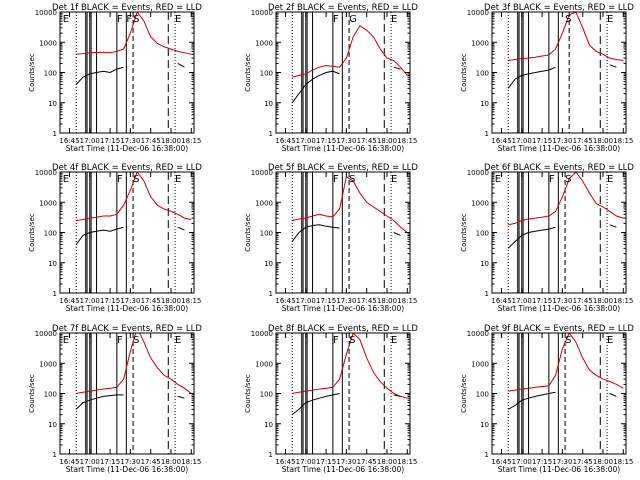 Image resolution: width=640 pixels, height=480 pixels. I want to click on interval-letter: G, so click(353, 19).